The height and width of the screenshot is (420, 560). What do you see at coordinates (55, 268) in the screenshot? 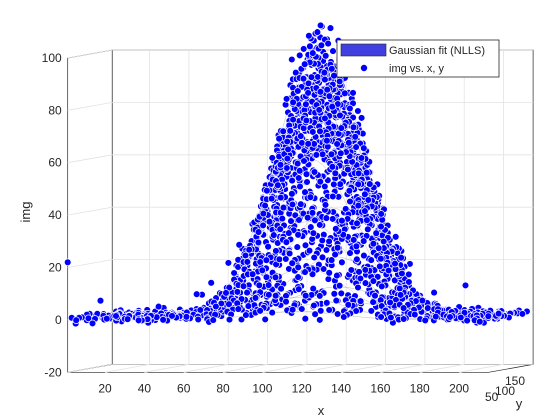
I see `z-tick-label: 20` at bounding box center [55, 268].